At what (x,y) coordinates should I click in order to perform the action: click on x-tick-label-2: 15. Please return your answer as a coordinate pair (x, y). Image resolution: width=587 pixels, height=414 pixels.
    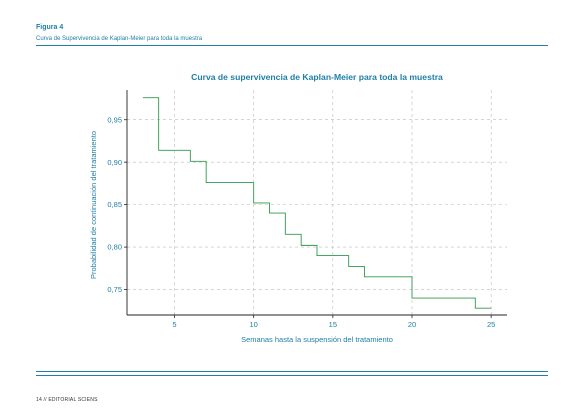
    Looking at the image, I should click on (333, 324).